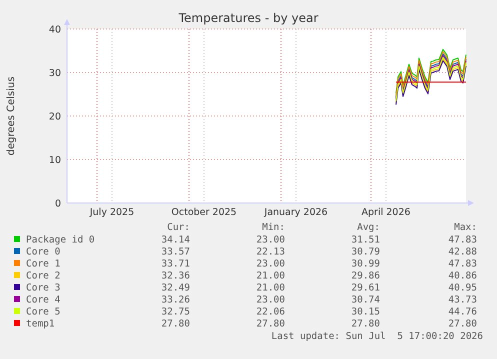 This screenshot has width=497, height=359. Describe the element at coordinates (43, 288) in the screenshot. I see `legend-label: Core 3` at that location.